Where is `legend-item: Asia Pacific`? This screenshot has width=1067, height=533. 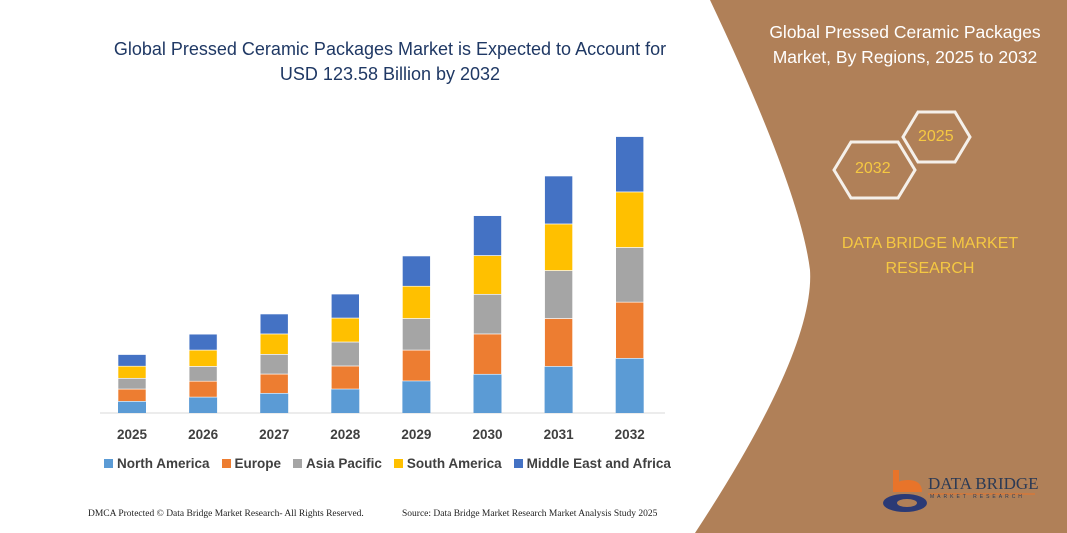 legend-item: Asia Pacific is located at coordinates (337, 463).